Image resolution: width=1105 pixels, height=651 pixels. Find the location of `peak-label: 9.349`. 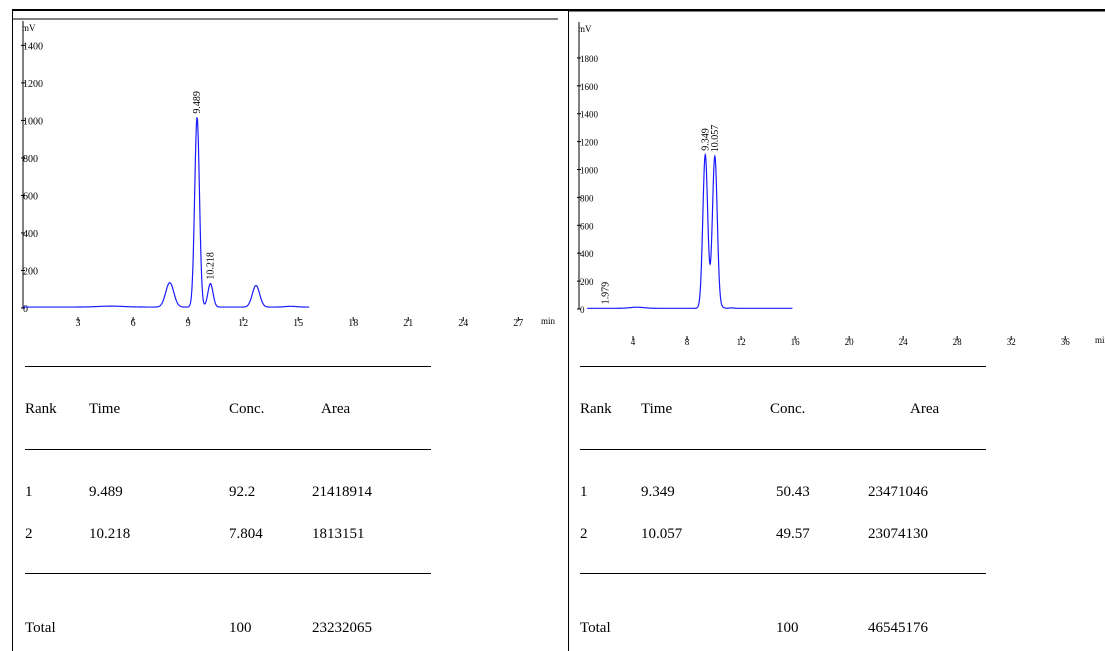

peak-label: 9.349 is located at coordinates (705, 139).